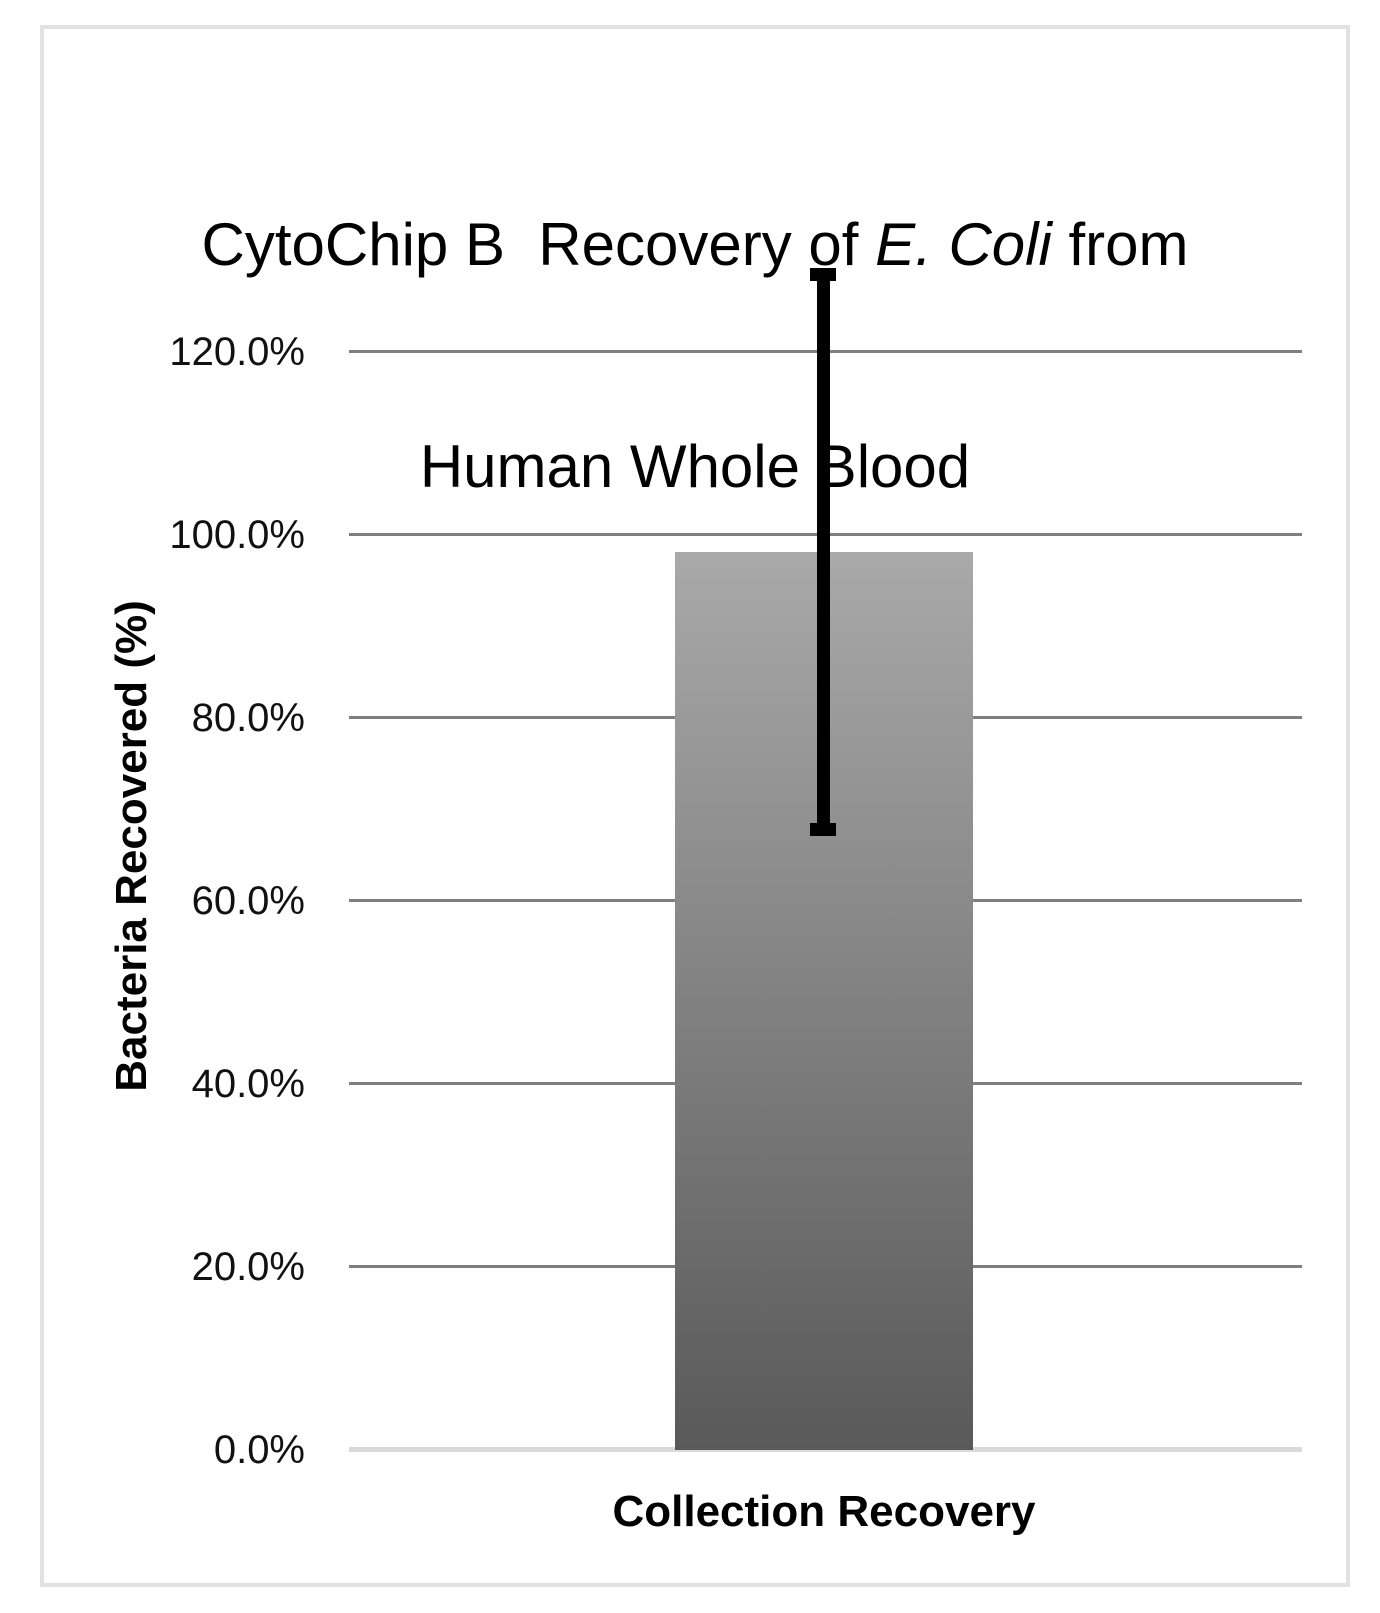 The height and width of the screenshot is (1613, 1380). Describe the element at coordinates (248, 1083) in the screenshot. I see `y-tick-label-40: 40.0%` at that location.